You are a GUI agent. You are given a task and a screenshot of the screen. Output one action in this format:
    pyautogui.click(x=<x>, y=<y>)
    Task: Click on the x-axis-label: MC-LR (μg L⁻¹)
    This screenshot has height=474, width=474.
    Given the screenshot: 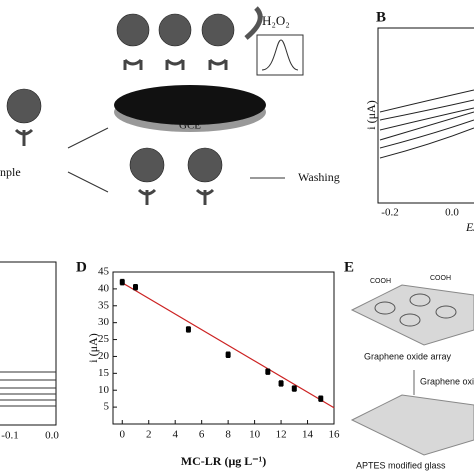 What is the action you would take?
    pyautogui.click(x=223, y=461)
    